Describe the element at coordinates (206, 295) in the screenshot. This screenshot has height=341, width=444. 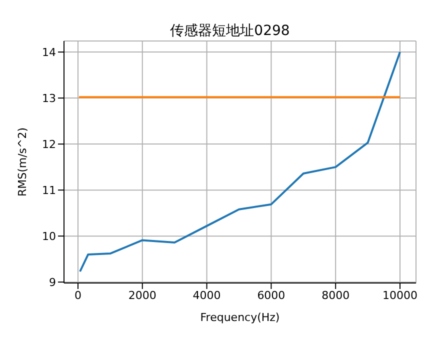
I see `x-tick-label: 4000` at that location.